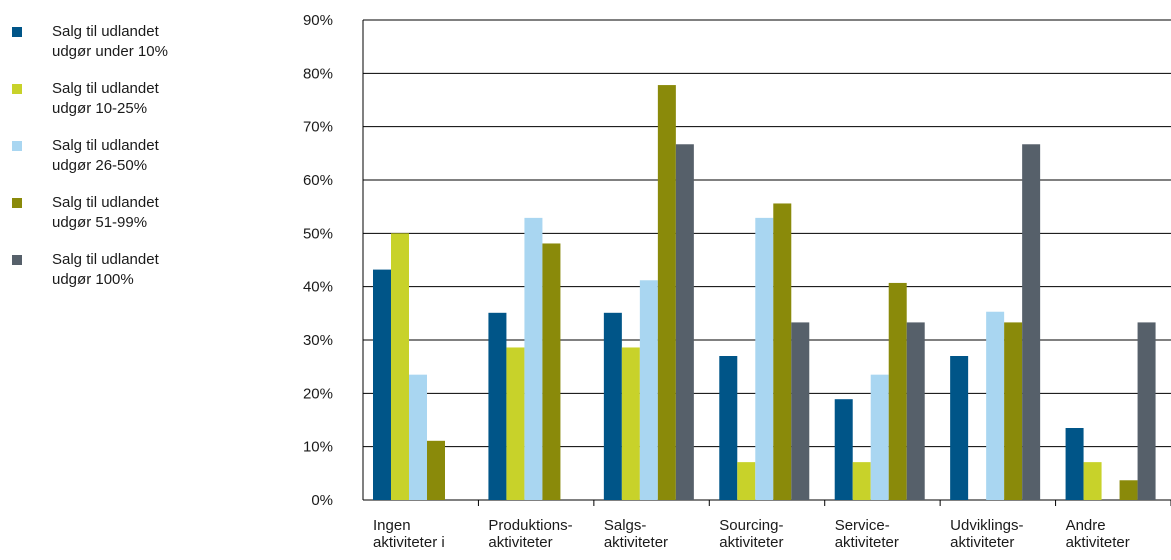  I want to click on y-tick-label: 0%, so click(322, 500).